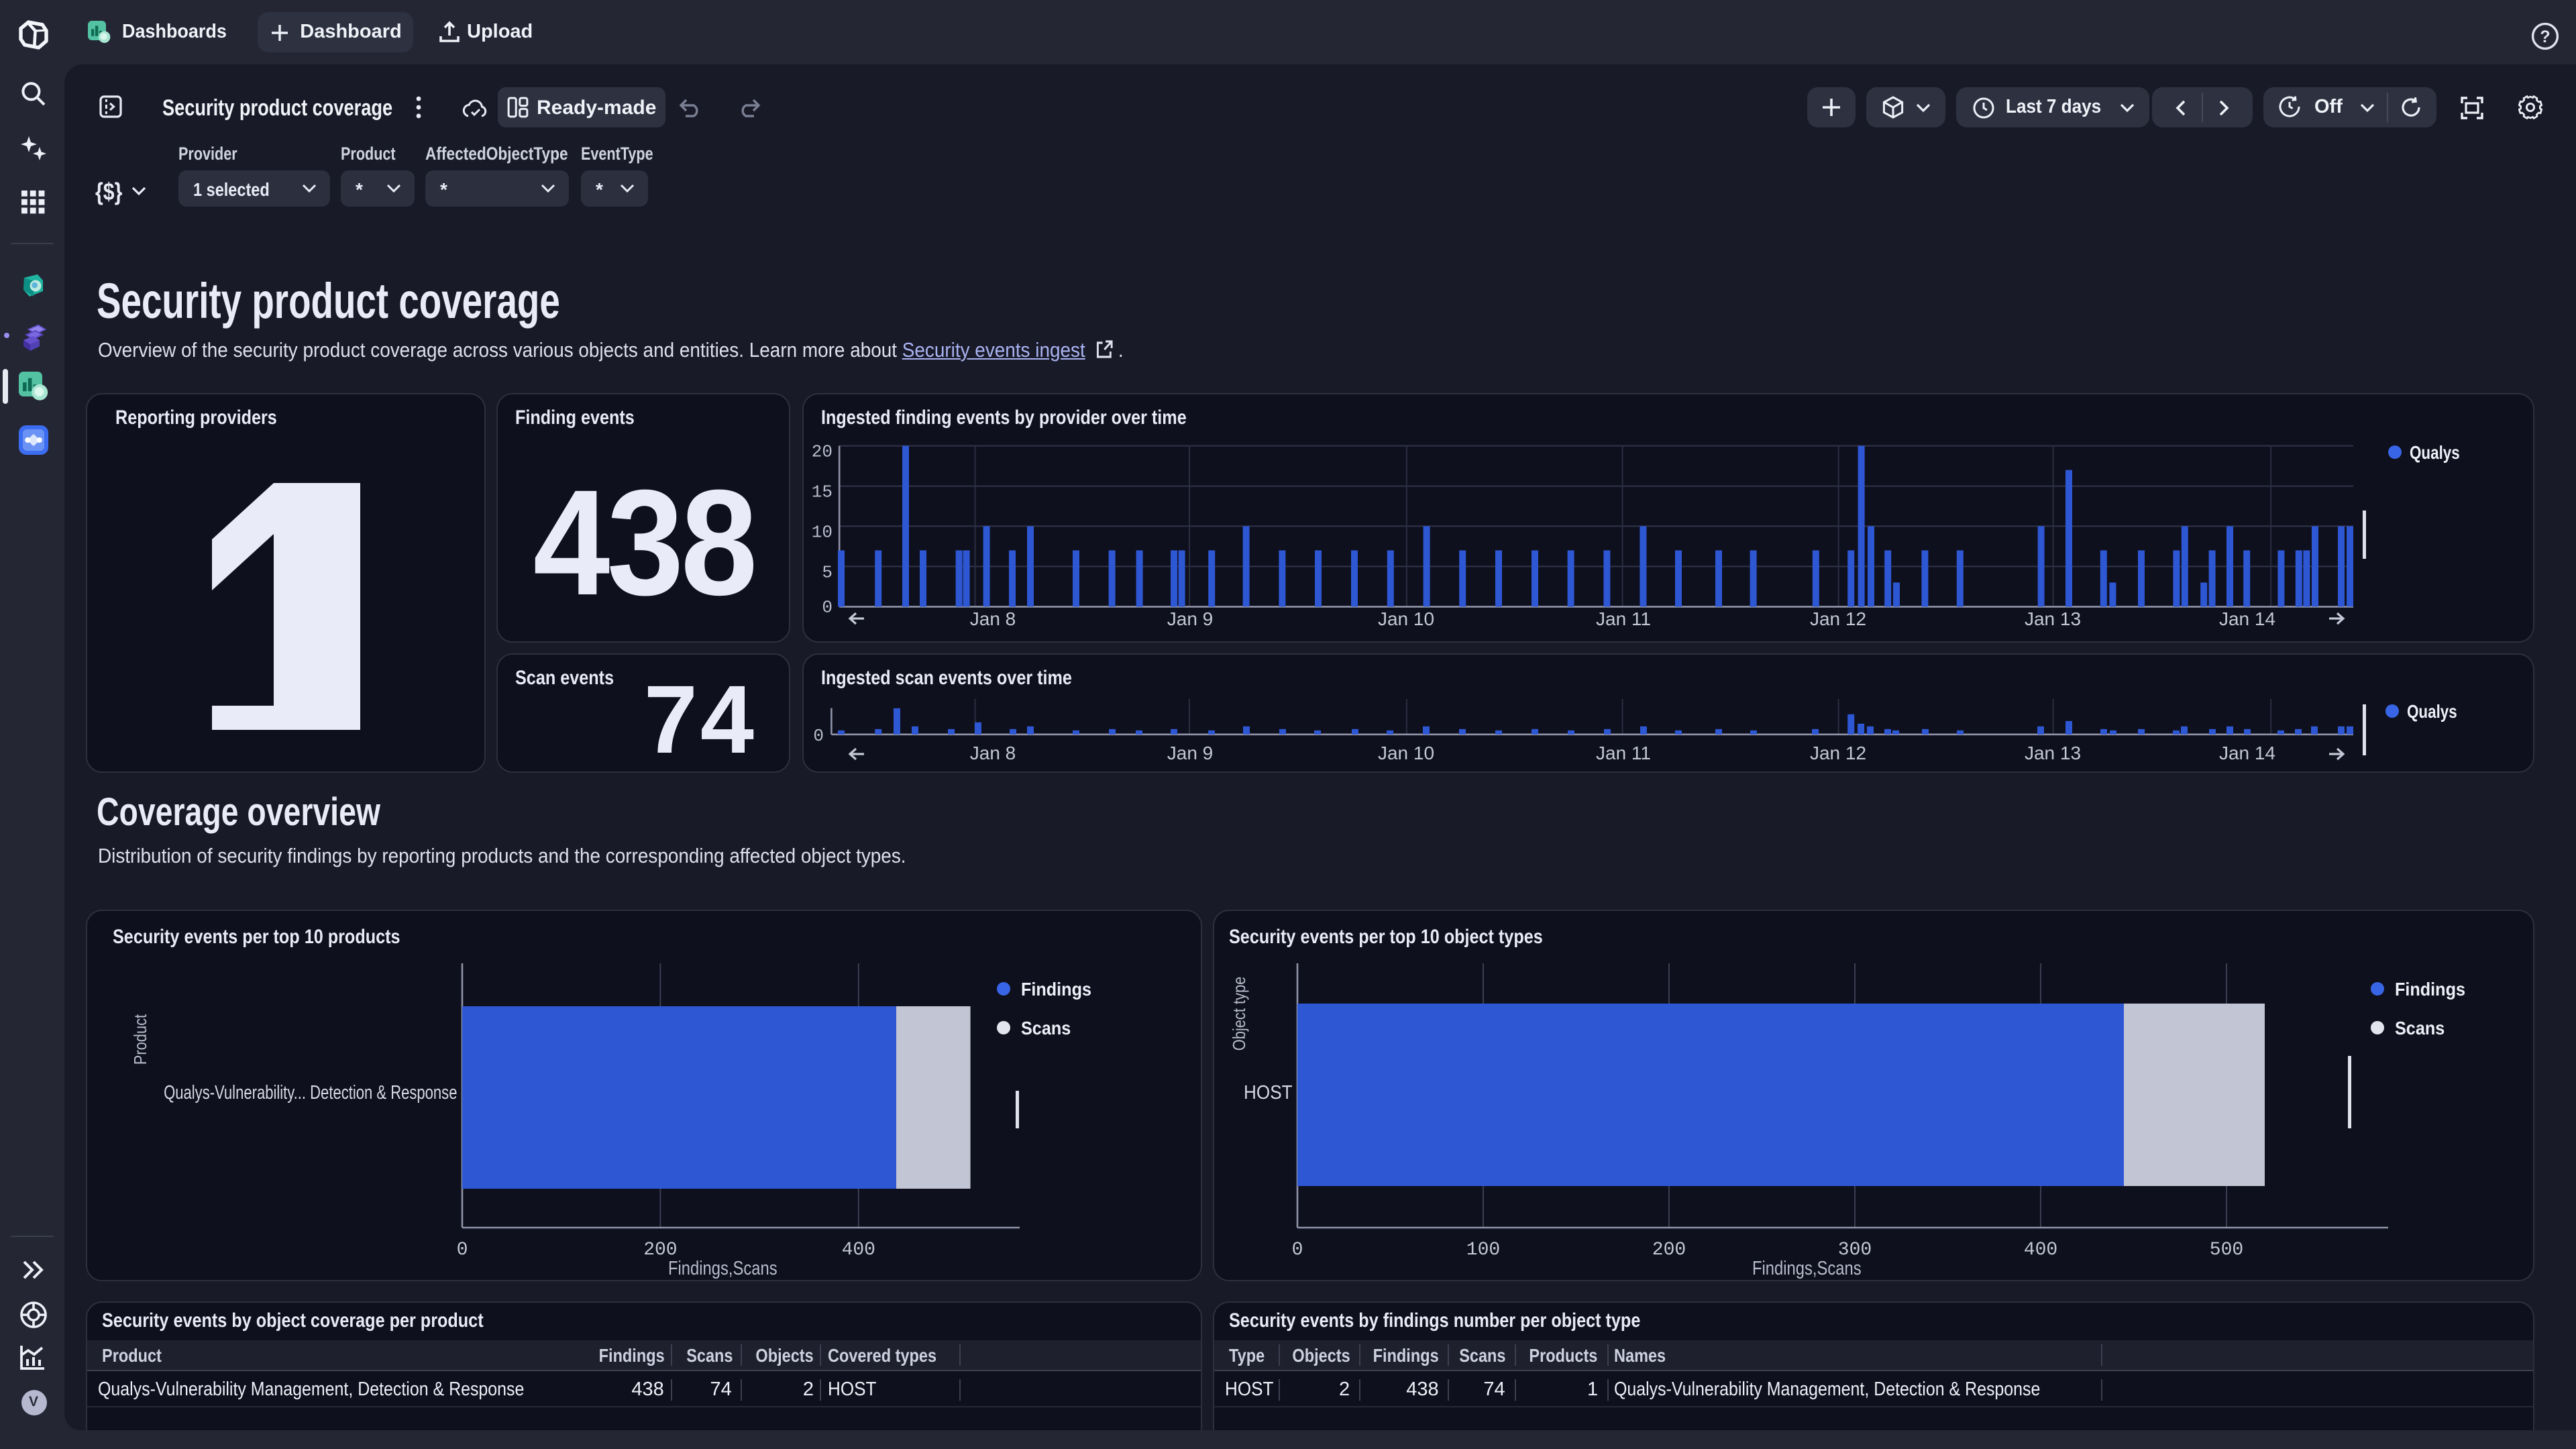 The height and width of the screenshot is (1449, 2576). What do you see at coordinates (2226, 1250) in the screenshot?
I see `svg-text: 500` at bounding box center [2226, 1250].